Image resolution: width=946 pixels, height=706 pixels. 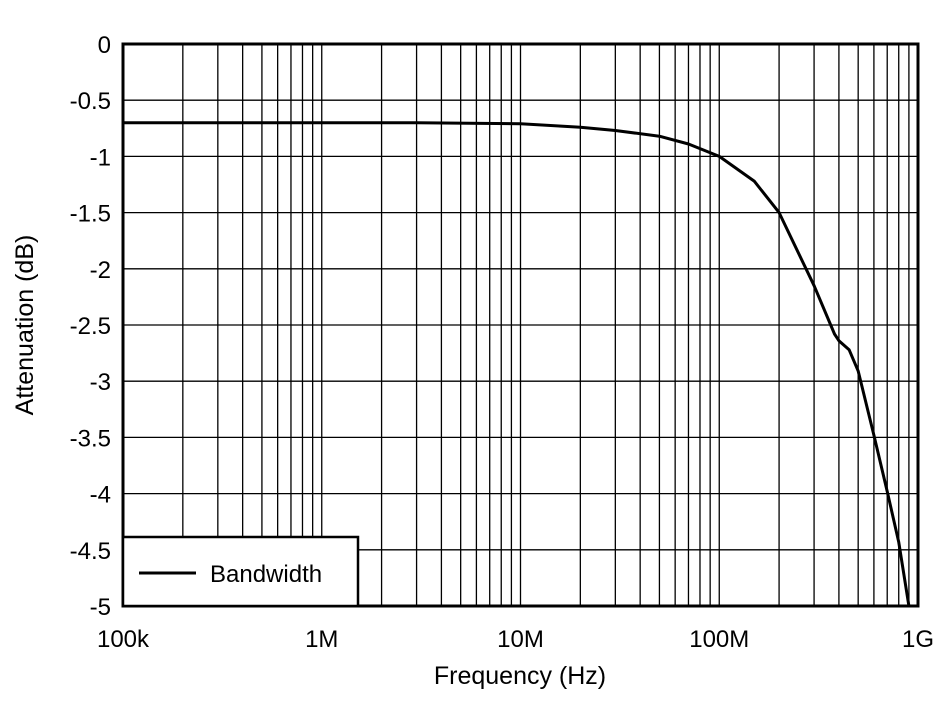 What do you see at coordinates (100, 157) in the screenshot?
I see `y-tick-label: -1` at bounding box center [100, 157].